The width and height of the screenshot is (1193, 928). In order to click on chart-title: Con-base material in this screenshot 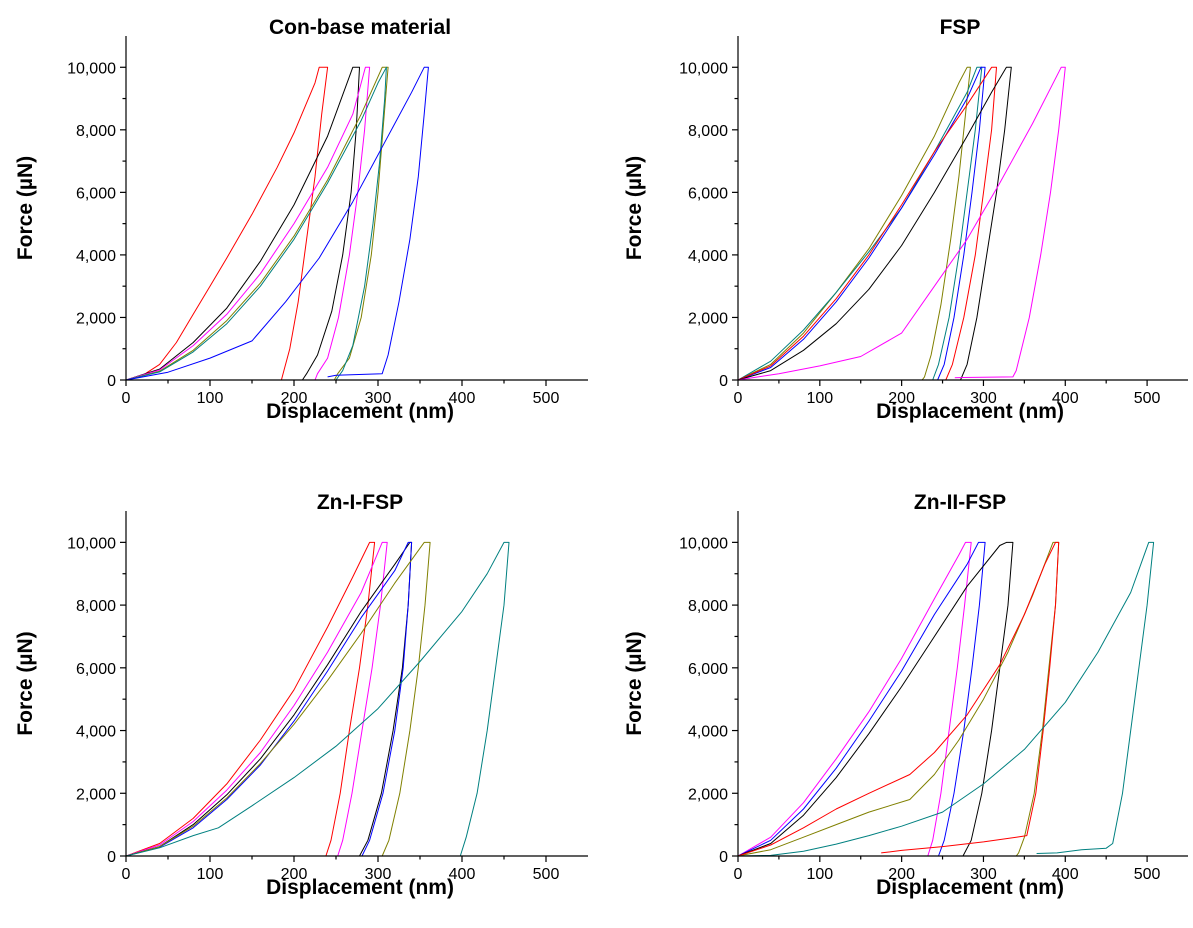, I will do `click(360, 27)`.